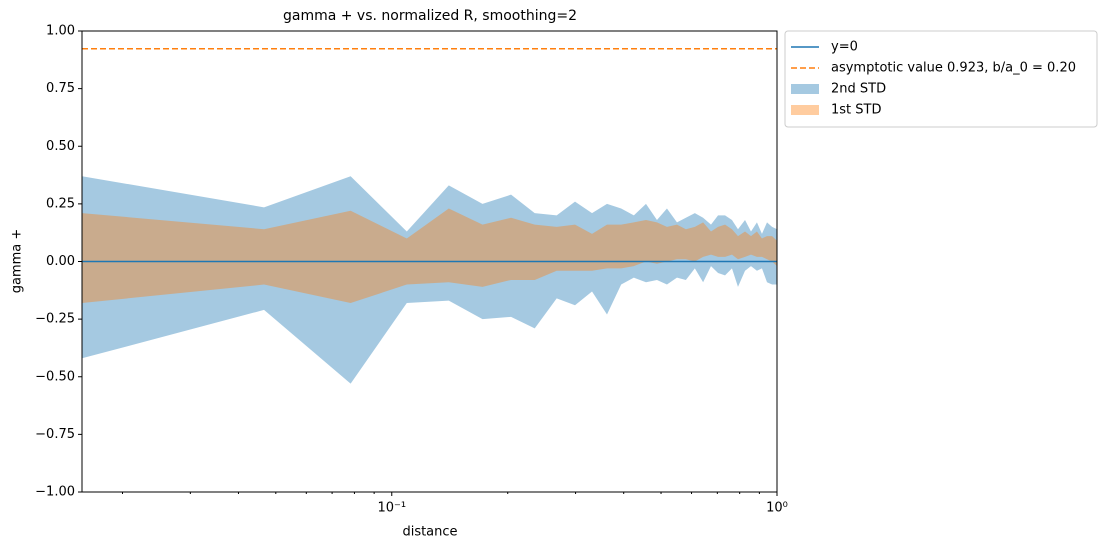 The width and height of the screenshot is (1107, 550). Describe the element at coordinates (391, 508) in the screenshot. I see `x-tick-label: 10⁻¹` at that location.